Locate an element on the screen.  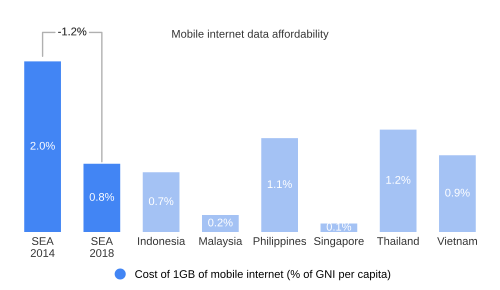
x-tick-label: SEA 2018 is located at coordinates (102, 247).